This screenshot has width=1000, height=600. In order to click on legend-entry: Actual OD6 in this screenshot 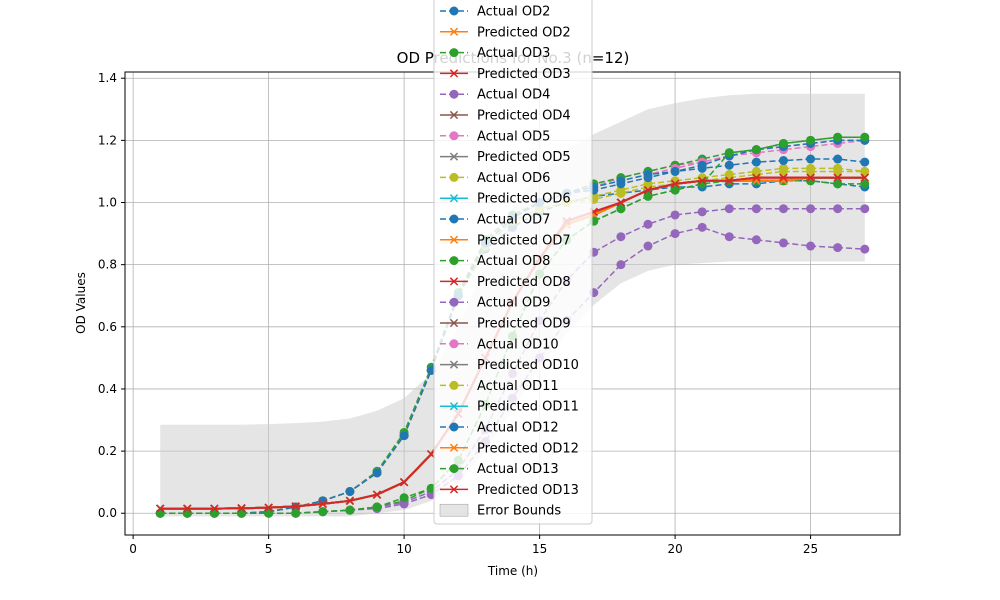, I will do `click(495, 178)`.